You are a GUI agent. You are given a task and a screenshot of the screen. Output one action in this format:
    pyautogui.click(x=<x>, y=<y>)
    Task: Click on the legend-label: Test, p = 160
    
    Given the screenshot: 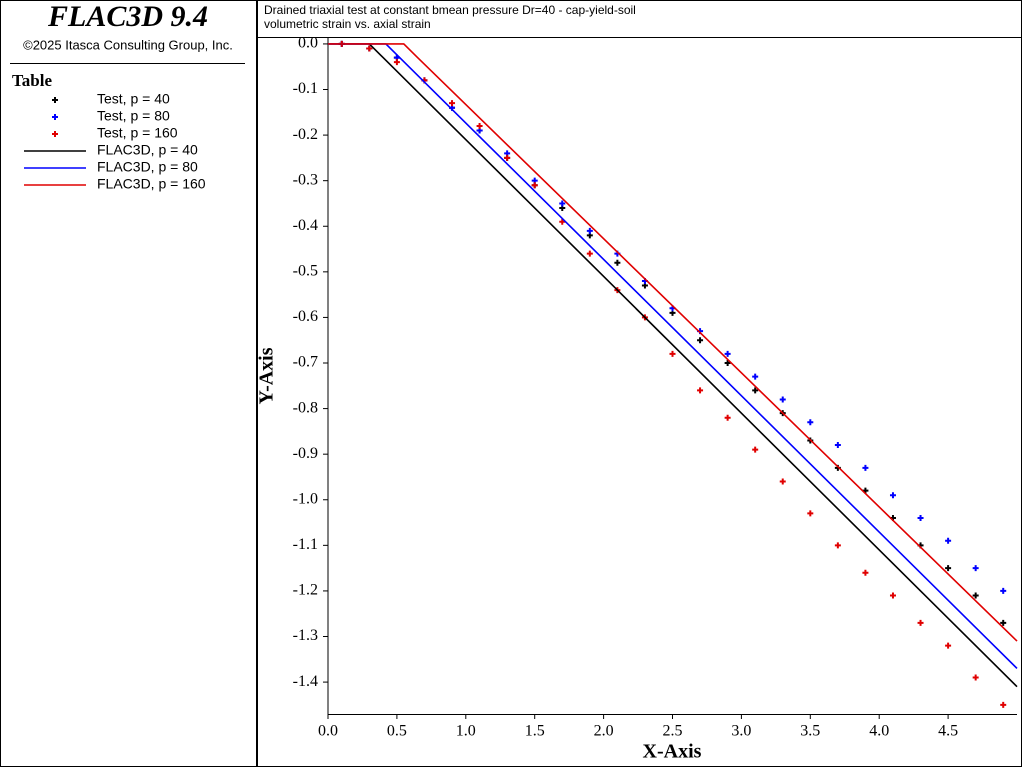 What is the action you would take?
    pyautogui.click(x=137, y=133)
    